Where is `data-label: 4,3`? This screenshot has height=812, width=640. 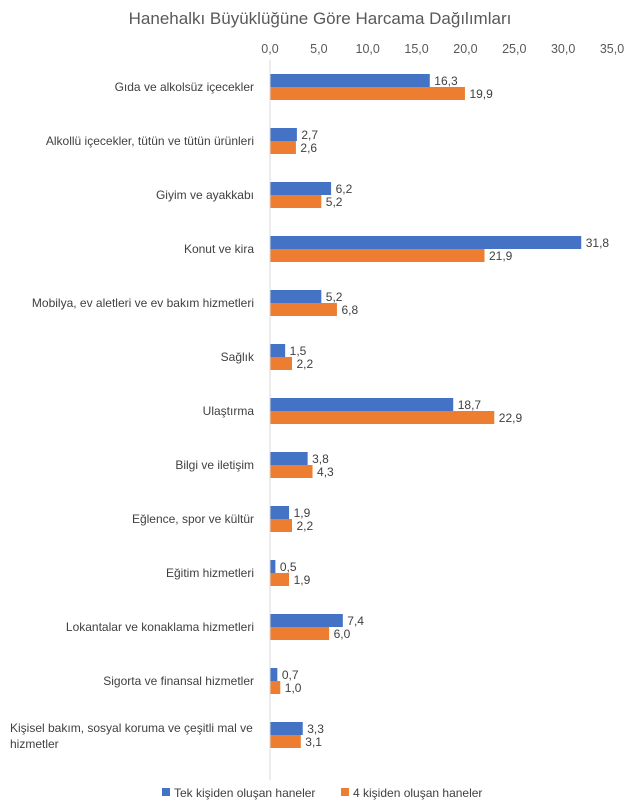
data-label: 4,3 is located at coordinates (325, 472).